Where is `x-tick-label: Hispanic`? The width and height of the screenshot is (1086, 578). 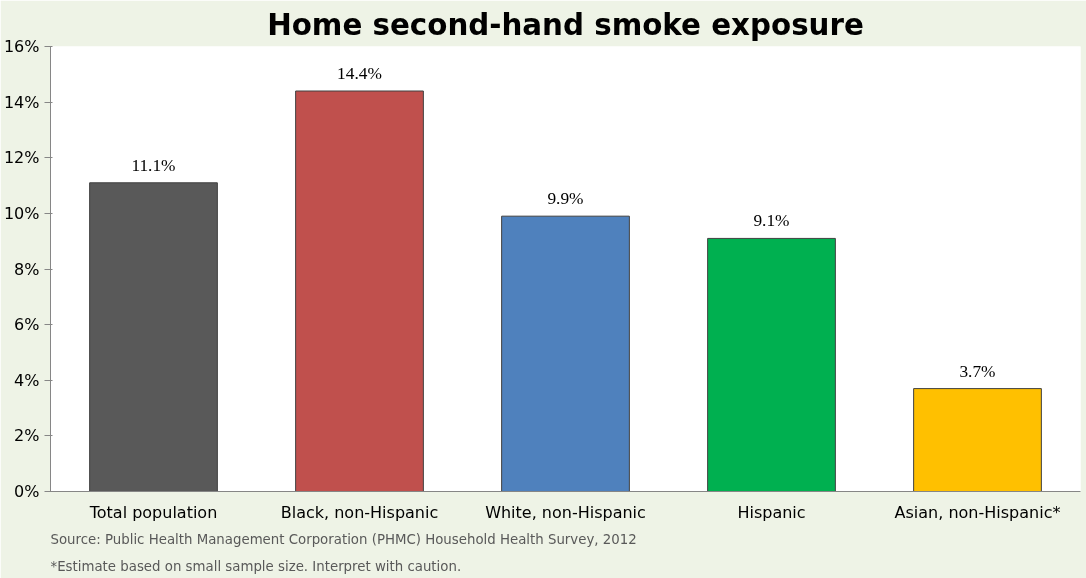 x-tick-label: Hispanic is located at coordinates (771, 512).